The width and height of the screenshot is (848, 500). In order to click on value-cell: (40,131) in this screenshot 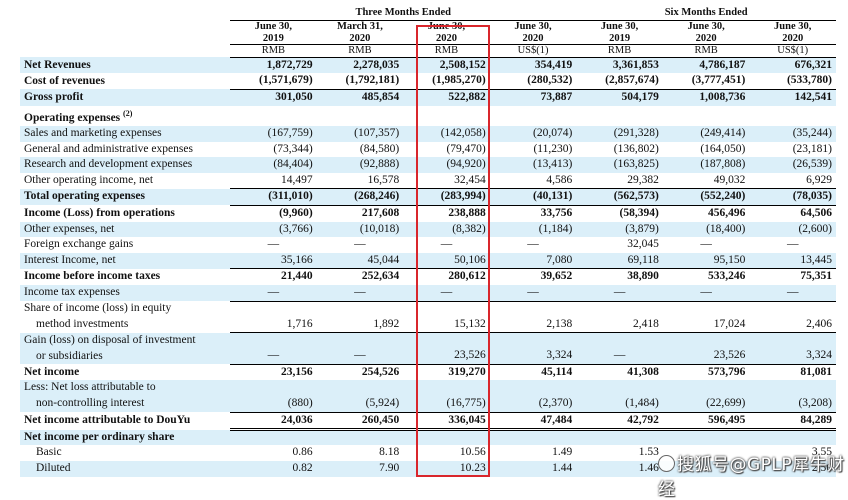, I will do `click(533, 197)`.